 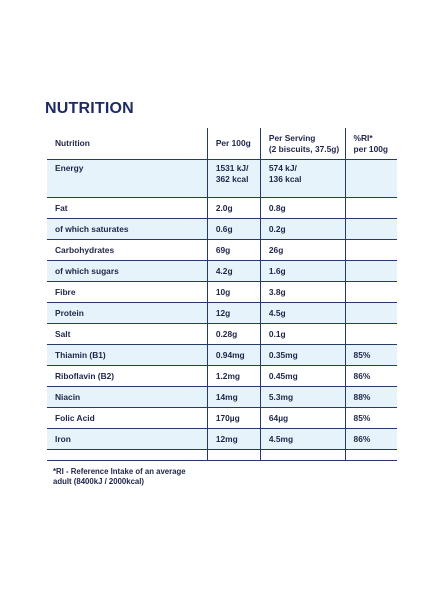 I want to click on cell-per100g: 69g, so click(x=233, y=250).